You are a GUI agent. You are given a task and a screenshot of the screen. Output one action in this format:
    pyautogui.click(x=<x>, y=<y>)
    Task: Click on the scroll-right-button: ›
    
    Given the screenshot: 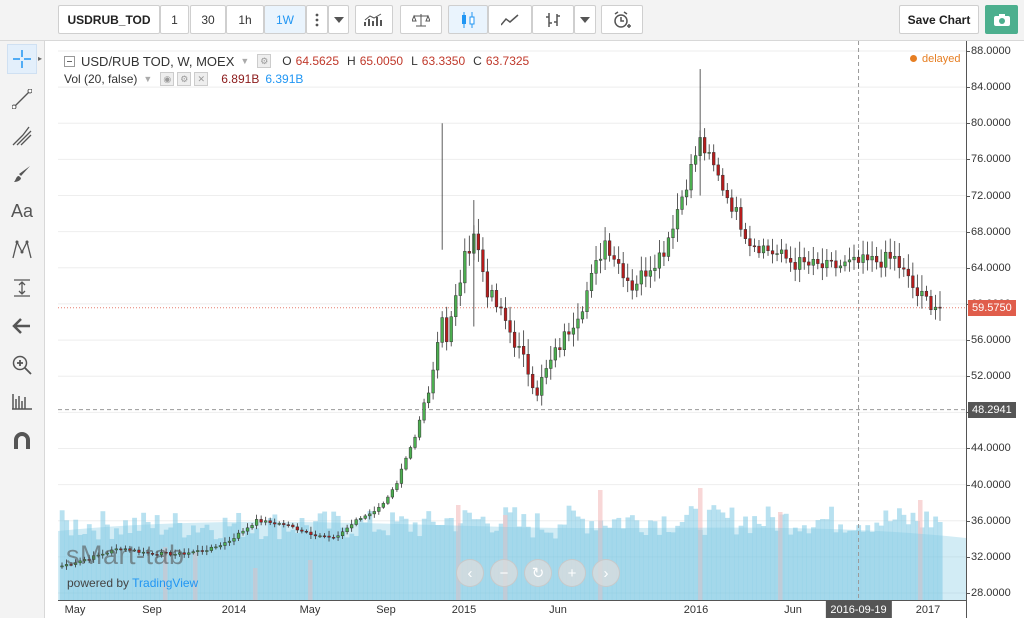 What is the action you would take?
    pyautogui.click(x=606, y=573)
    